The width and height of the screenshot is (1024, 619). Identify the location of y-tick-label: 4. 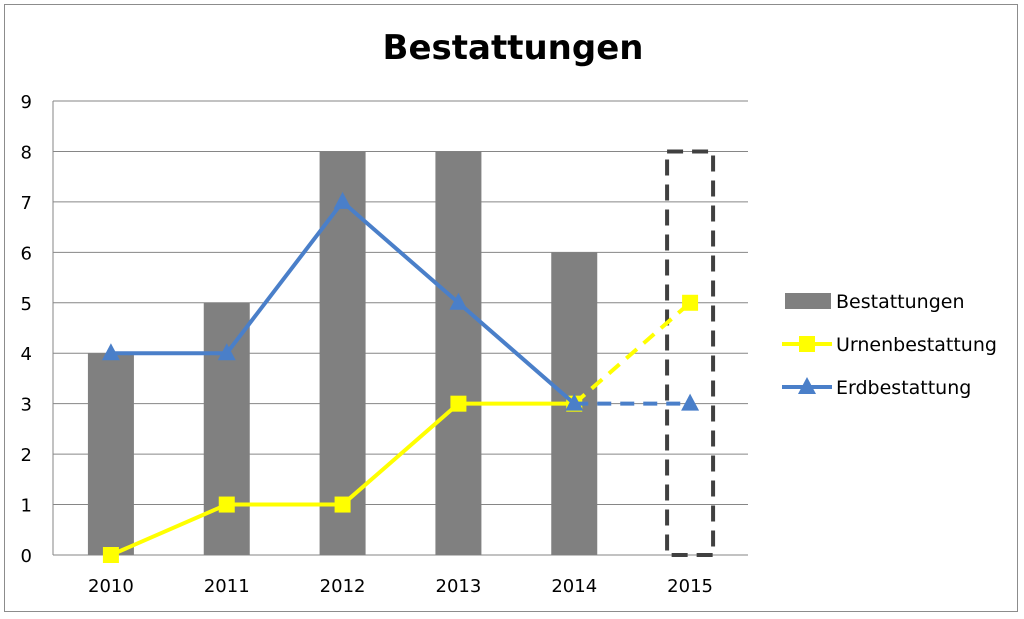
(26, 354).